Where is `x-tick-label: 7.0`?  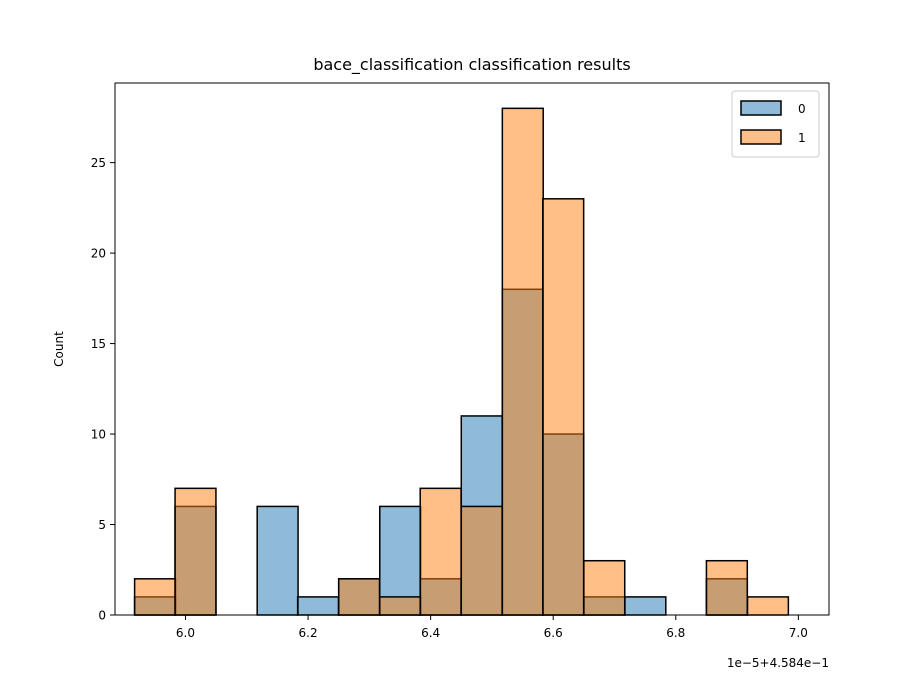 x-tick-label: 7.0 is located at coordinates (798, 633).